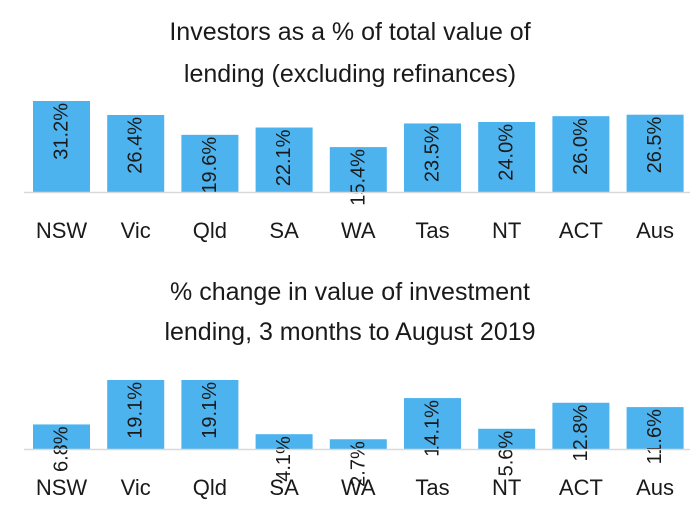 Image resolution: width=700 pixels, height=510 pixels. I want to click on chart2-data-label: 11.6%, so click(655, 436).